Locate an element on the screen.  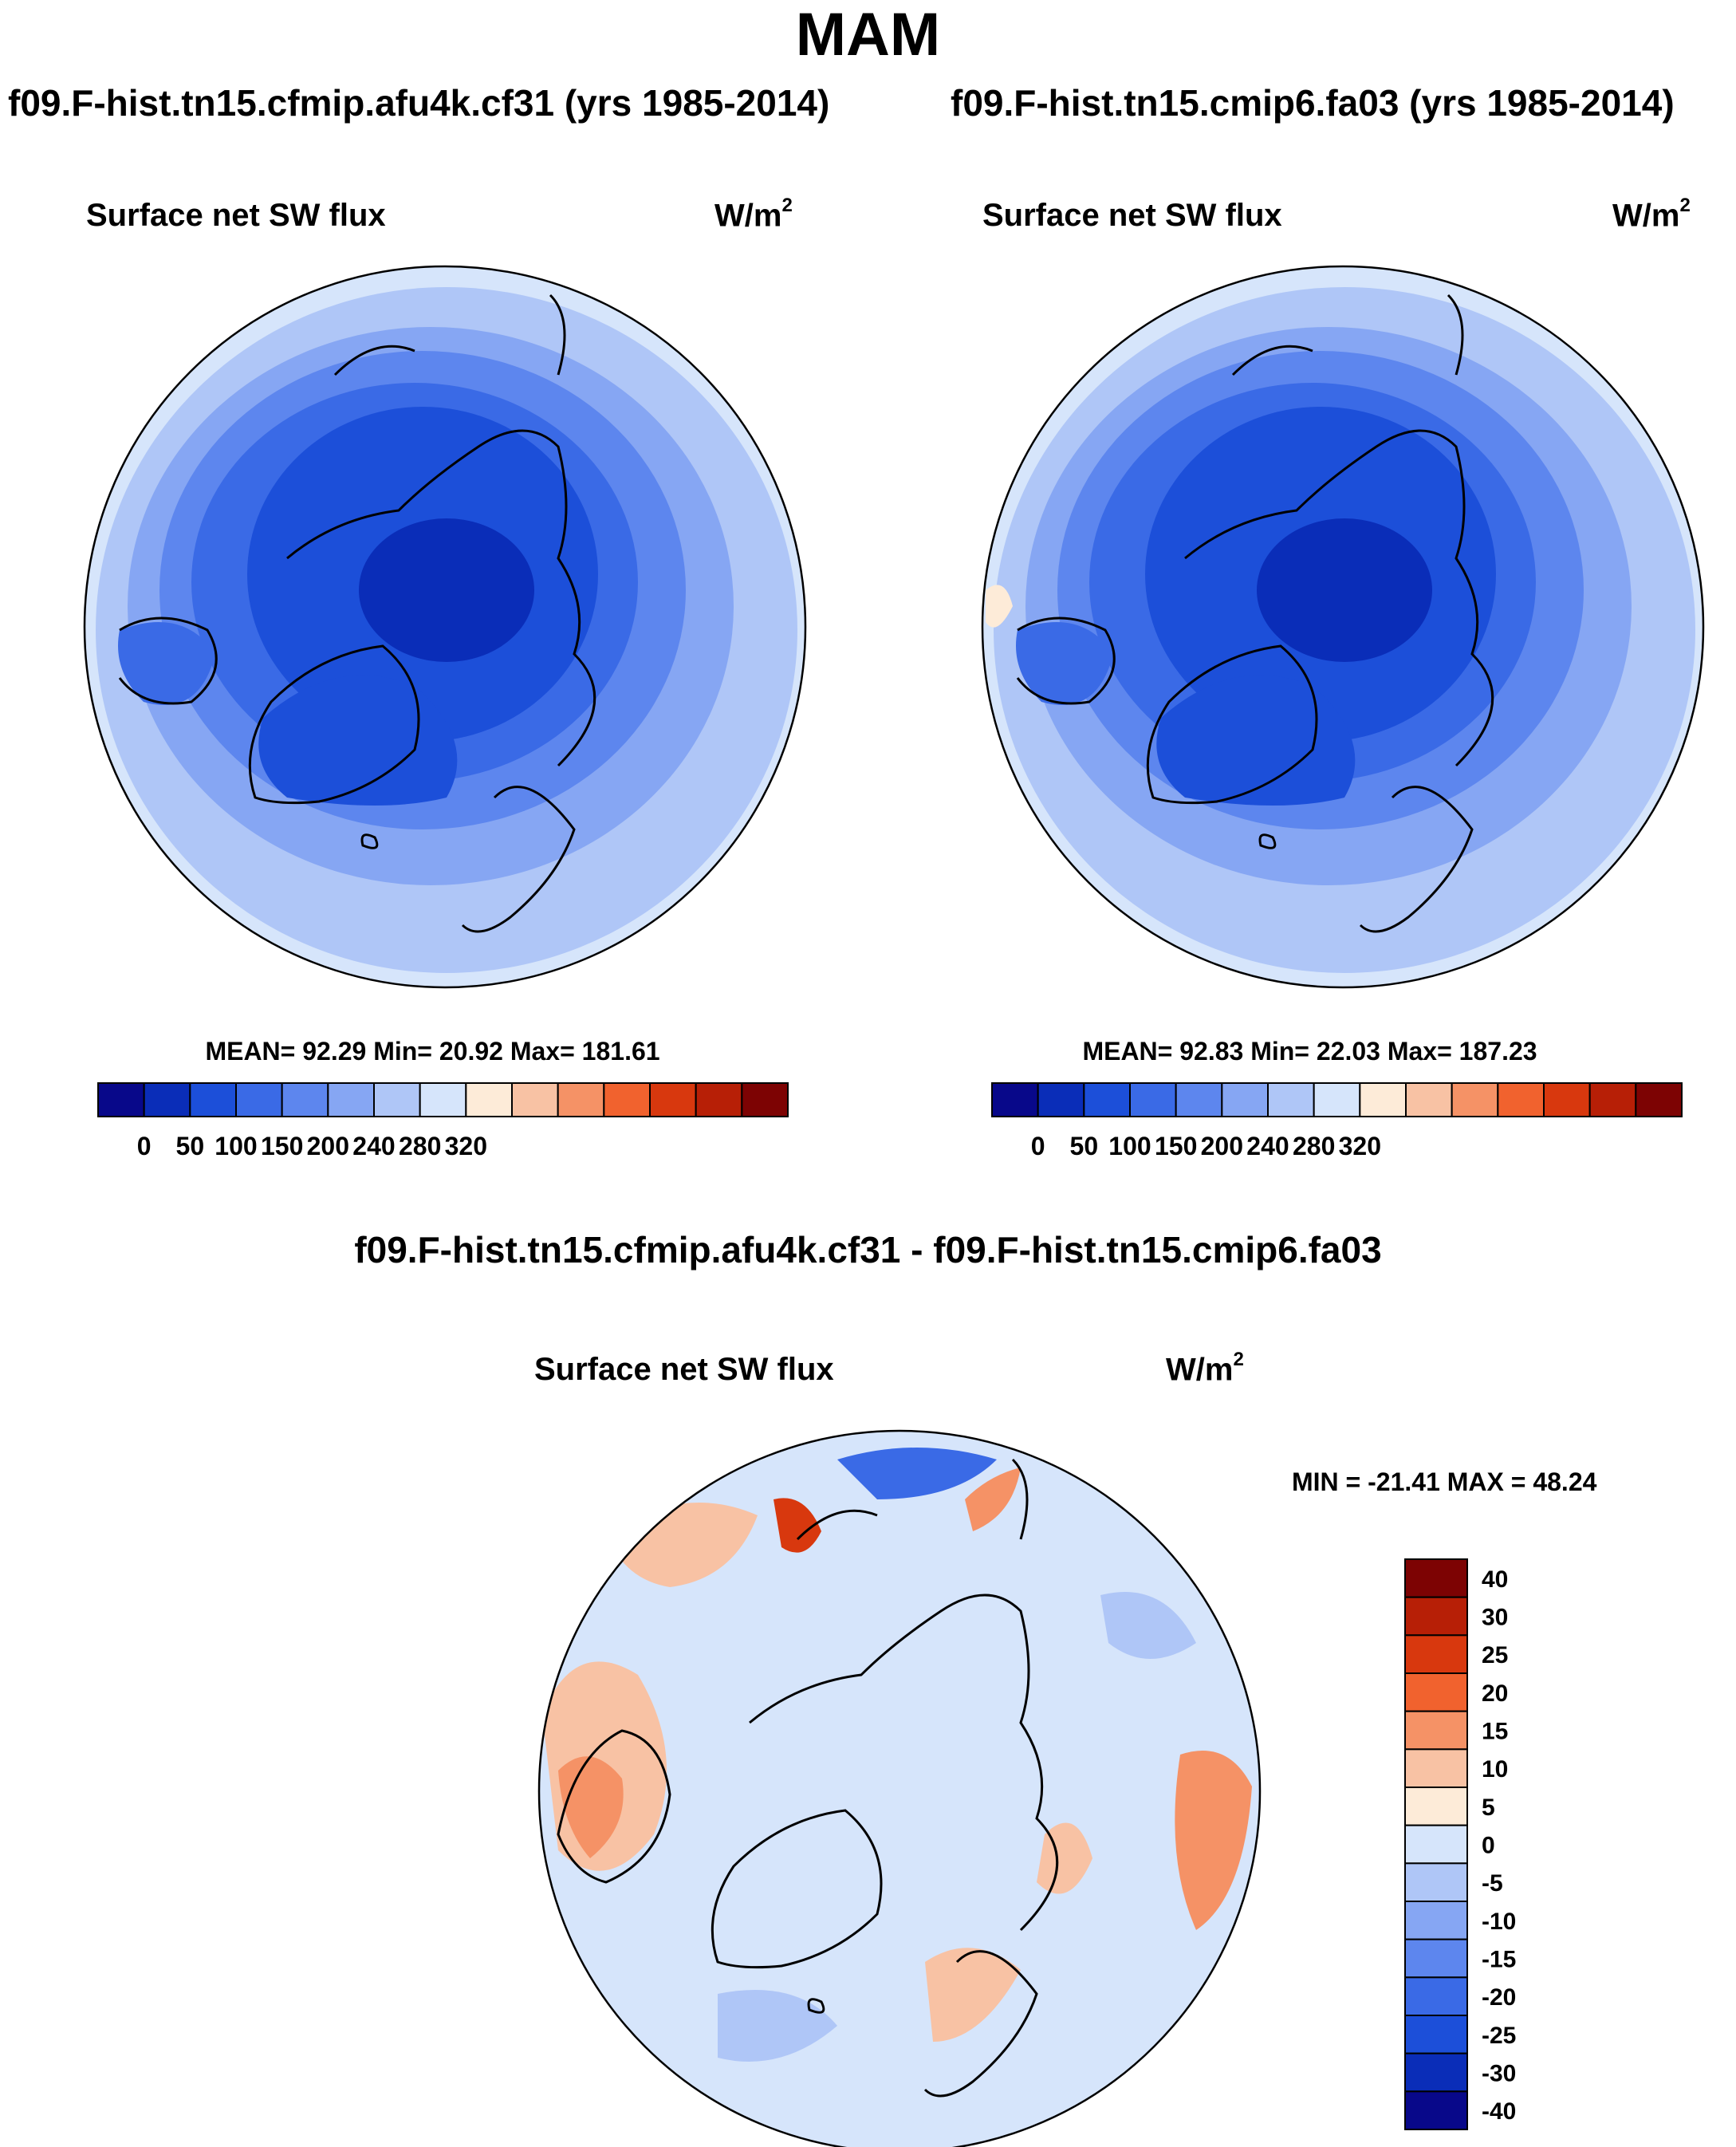
diff-colorbar-label: 30 is located at coordinates (1495, 1618).